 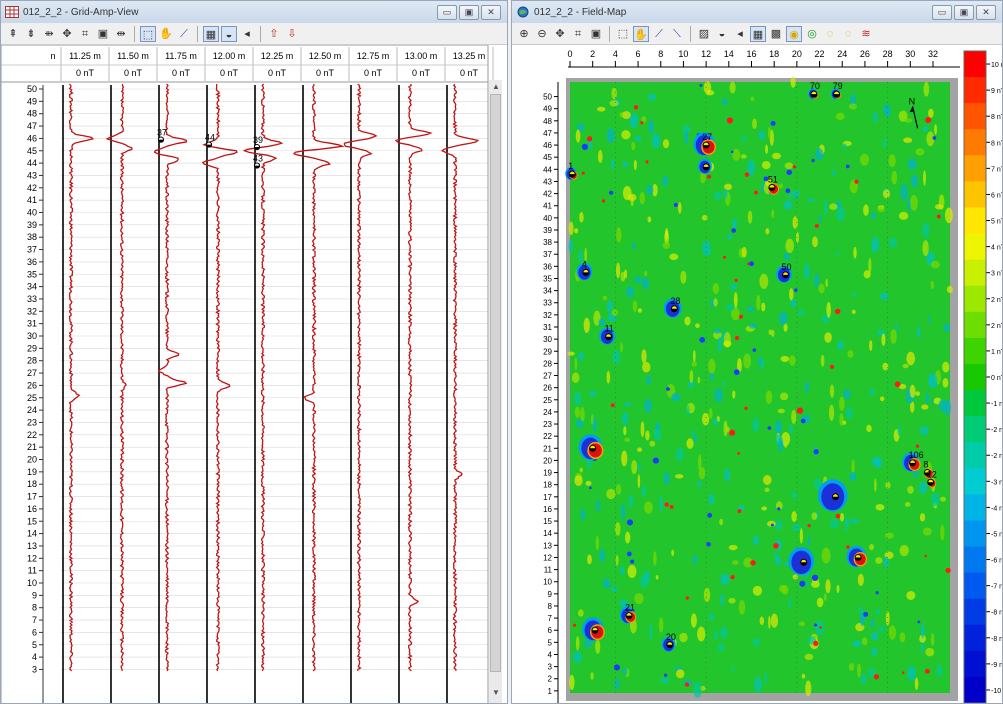 What do you see at coordinates (794, 33) in the screenshot?
I see `highlight-icon: ◉` at bounding box center [794, 33].